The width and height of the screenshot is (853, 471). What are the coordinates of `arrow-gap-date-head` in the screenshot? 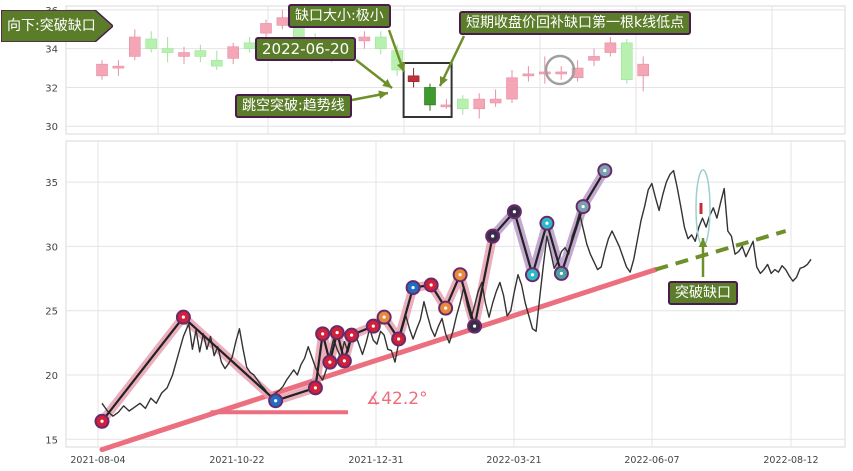 It's located at (387, 83).